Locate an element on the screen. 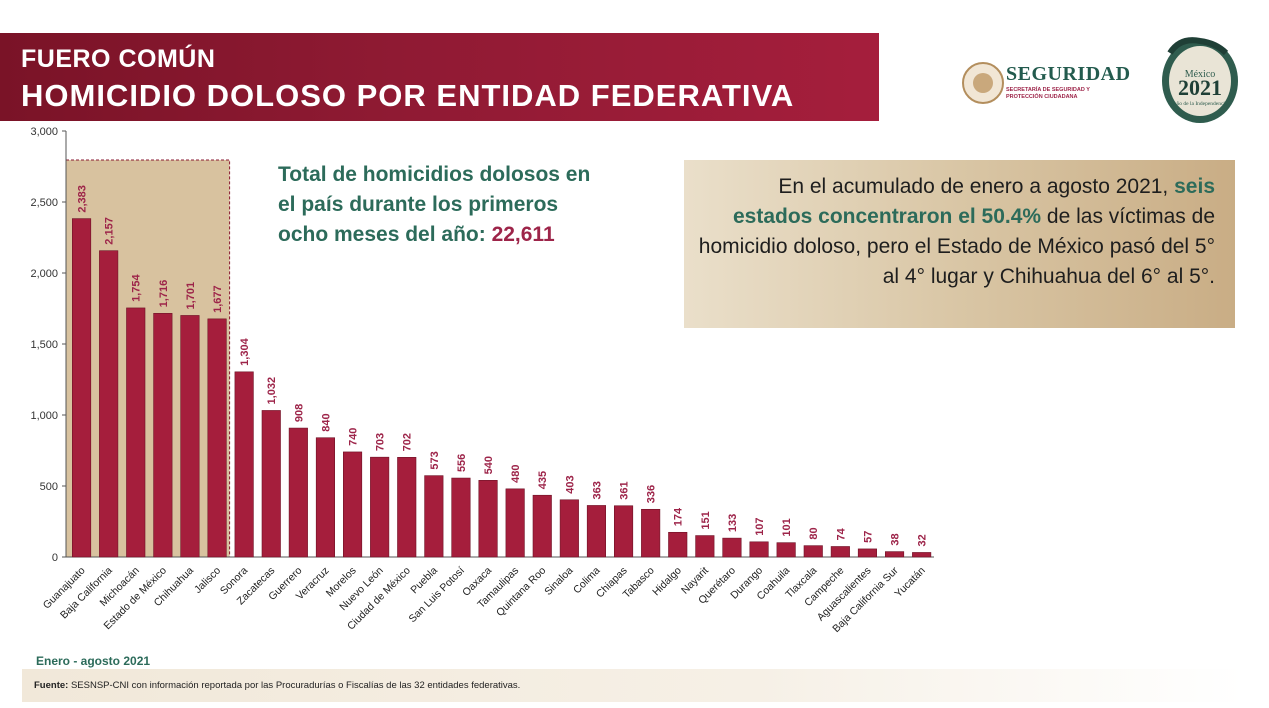 This screenshot has width=1269, height=708. bar-value-label: 1,304 is located at coordinates (245, 351).